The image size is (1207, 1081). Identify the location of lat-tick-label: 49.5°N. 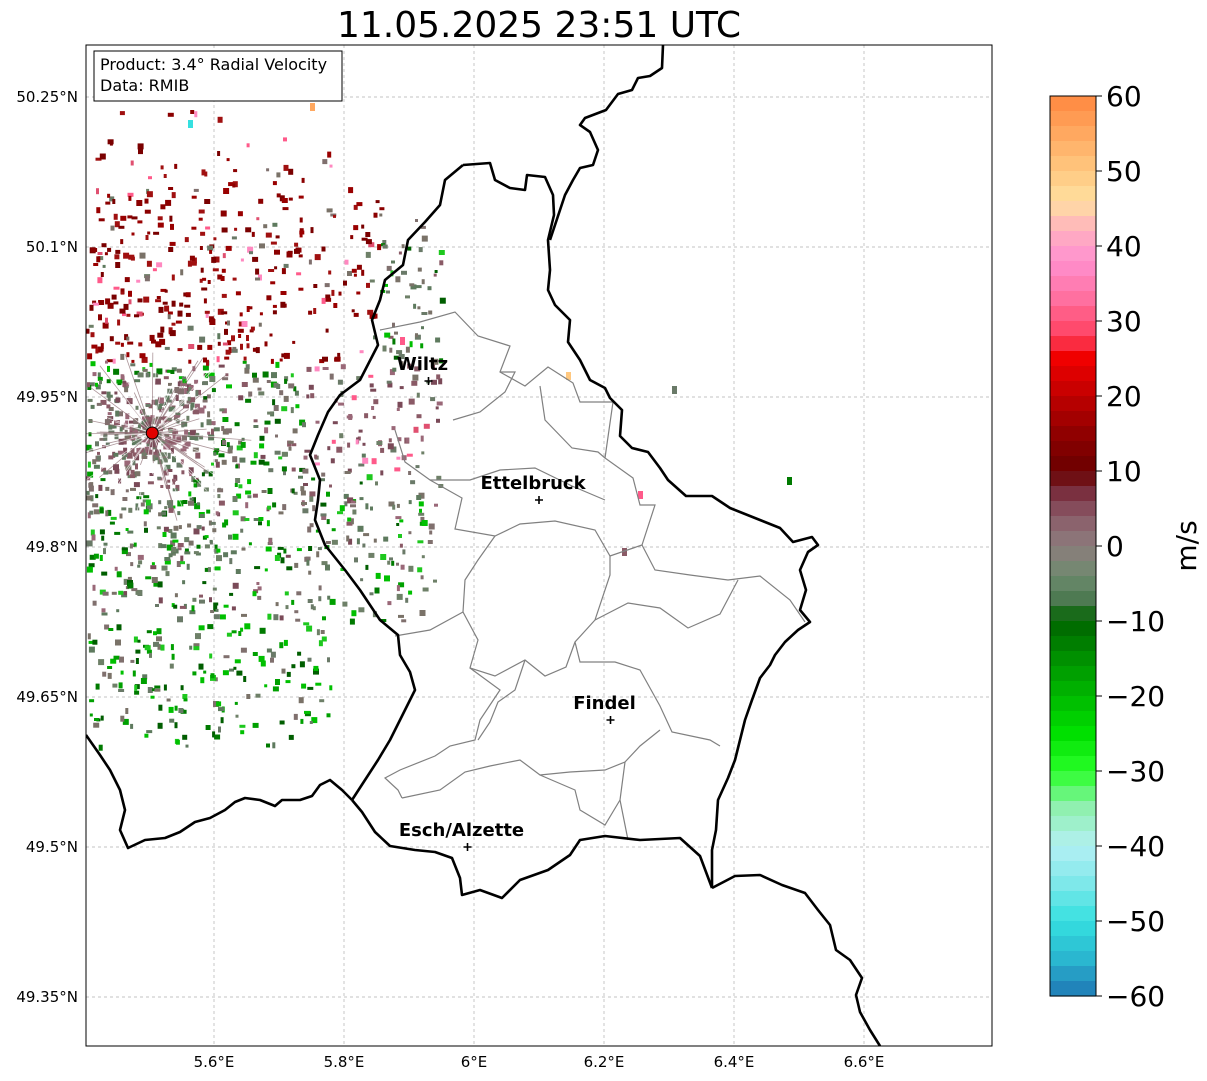
(52, 847).